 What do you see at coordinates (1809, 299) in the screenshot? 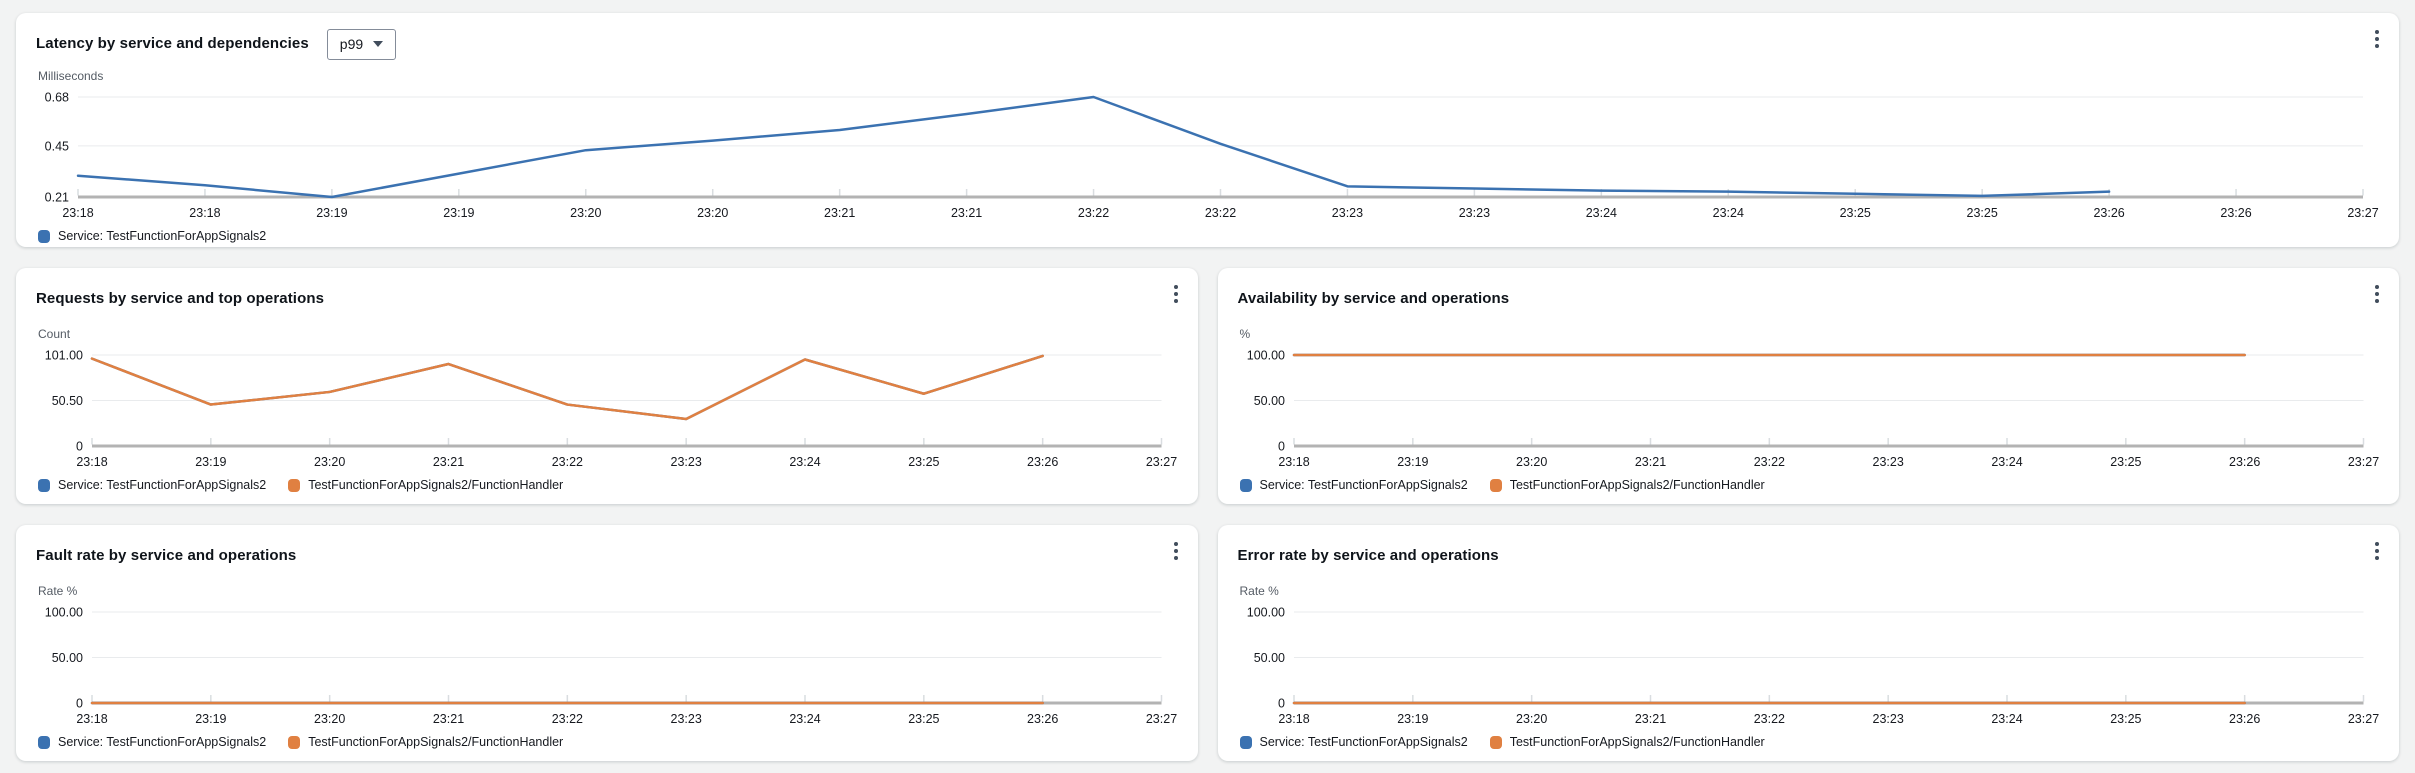
I see `widget-header: Availability by service and operations` at bounding box center [1809, 299].